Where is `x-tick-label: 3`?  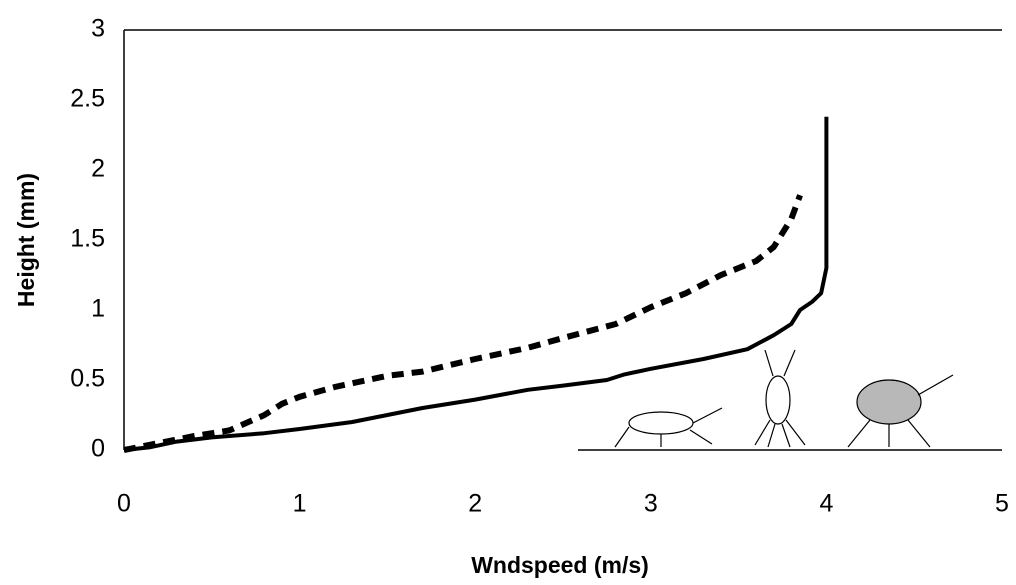
x-tick-label: 3 is located at coordinates (651, 504).